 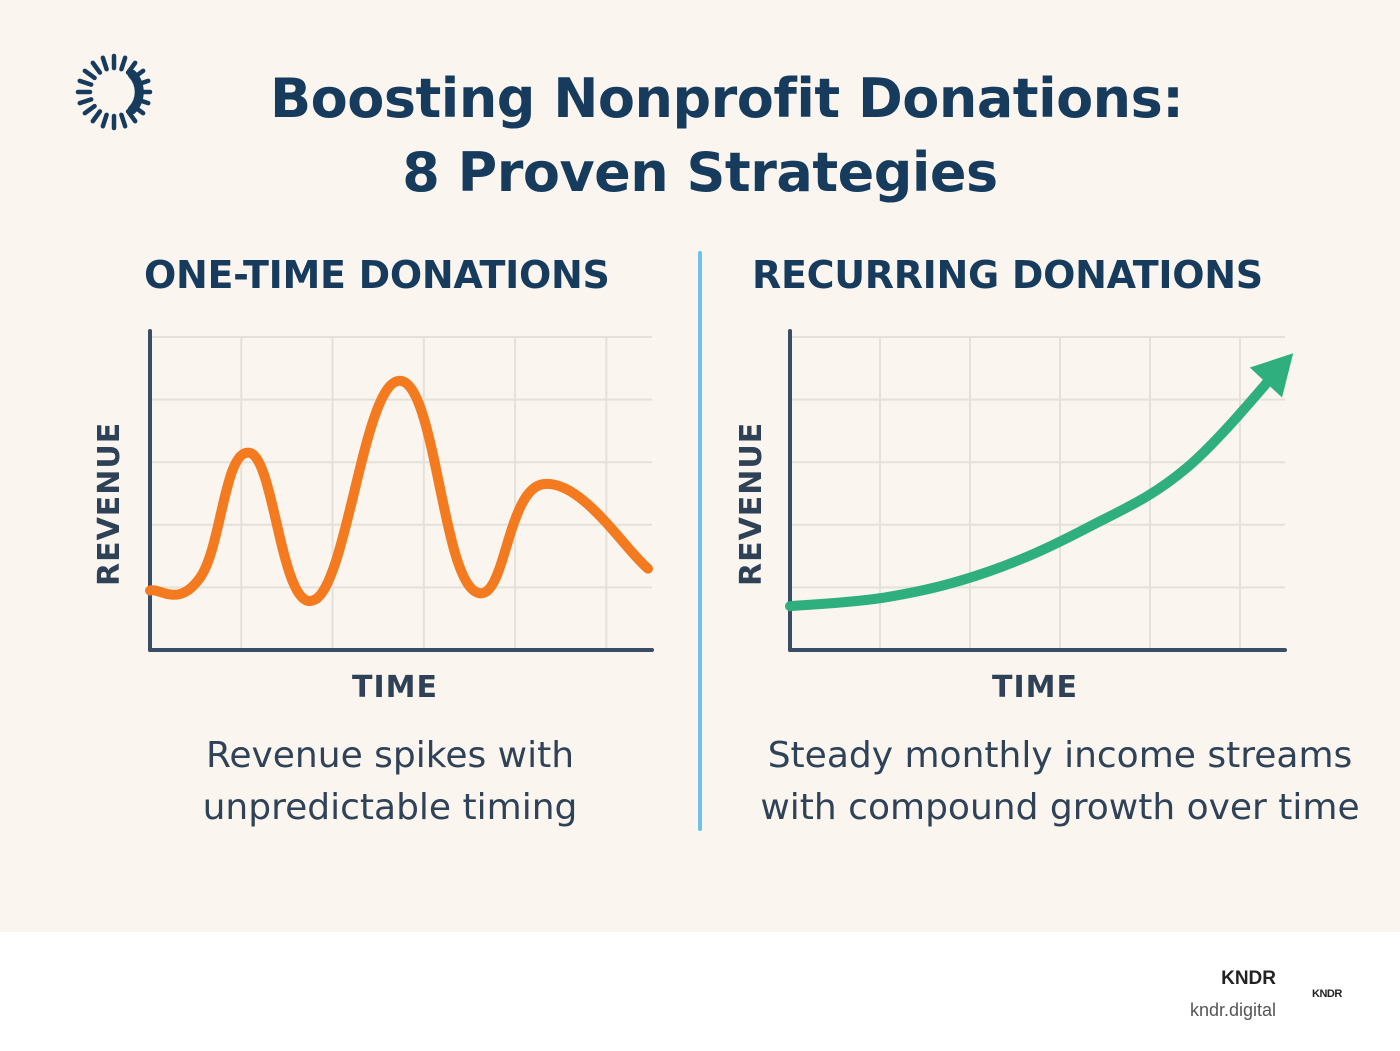 I want to click on one-time-caption: Revenue spikes with unpredictable timing, so click(x=390, y=782).